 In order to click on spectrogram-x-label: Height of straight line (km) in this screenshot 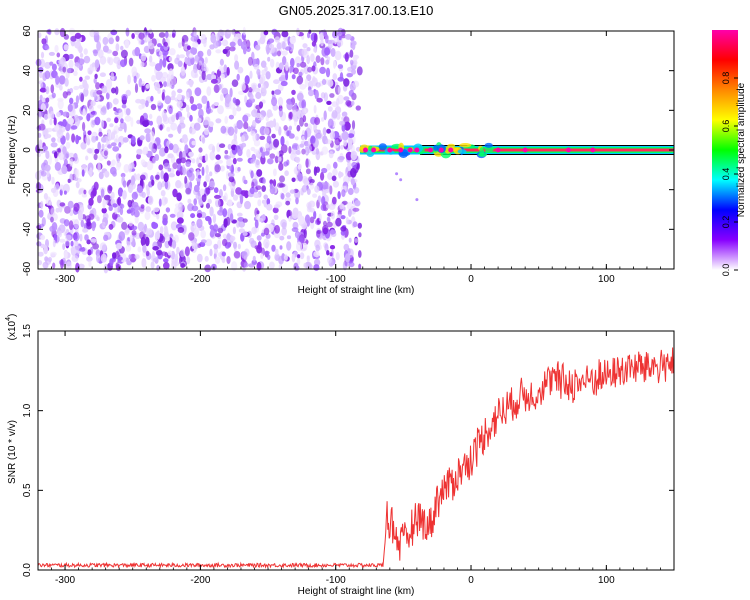, I will do `click(356, 290)`.